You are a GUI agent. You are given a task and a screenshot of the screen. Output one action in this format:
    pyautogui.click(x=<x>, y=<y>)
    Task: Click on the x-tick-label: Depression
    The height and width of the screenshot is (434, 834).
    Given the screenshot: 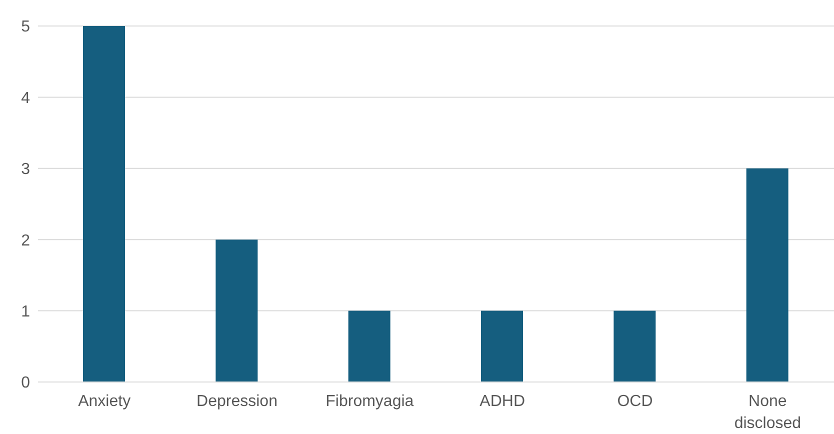 What is the action you would take?
    pyautogui.click(x=237, y=401)
    